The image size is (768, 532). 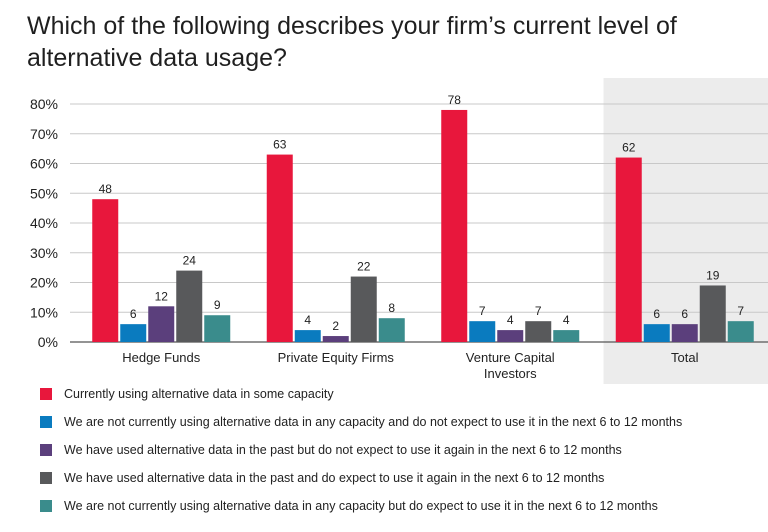 What do you see at coordinates (162, 296) in the screenshot?
I see `data-label: 12` at bounding box center [162, 296].